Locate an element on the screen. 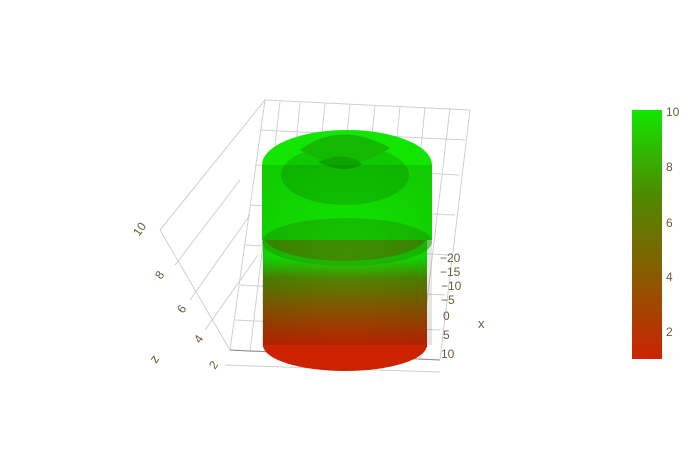  colorbar-tick-label: 4 is located at coordinates (669, 277).